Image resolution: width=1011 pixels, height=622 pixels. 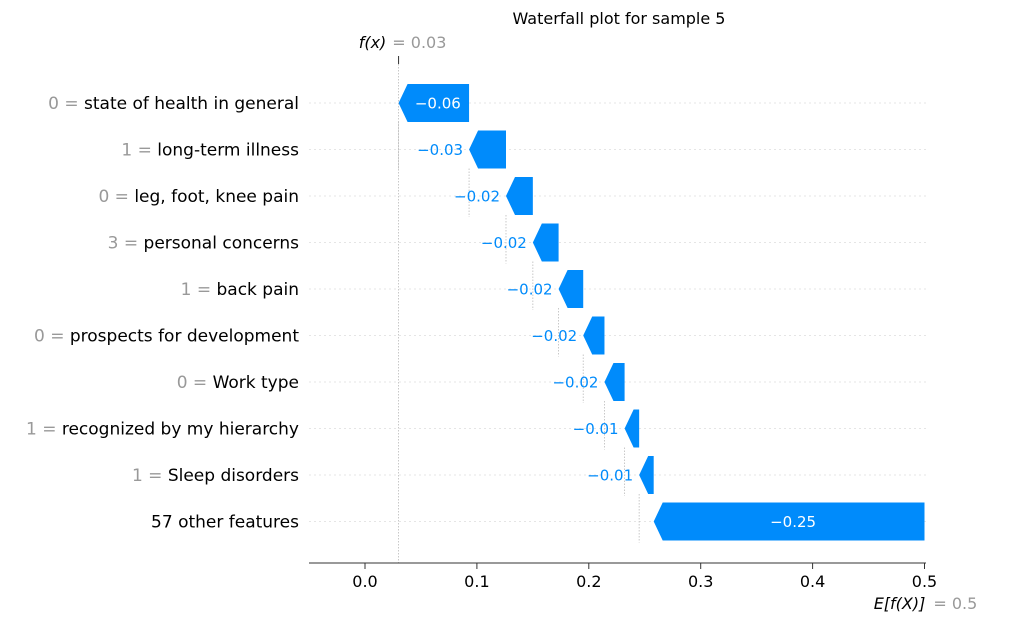 I want to click on feature-name: Sleep disorders, so click(x=233, y=476).